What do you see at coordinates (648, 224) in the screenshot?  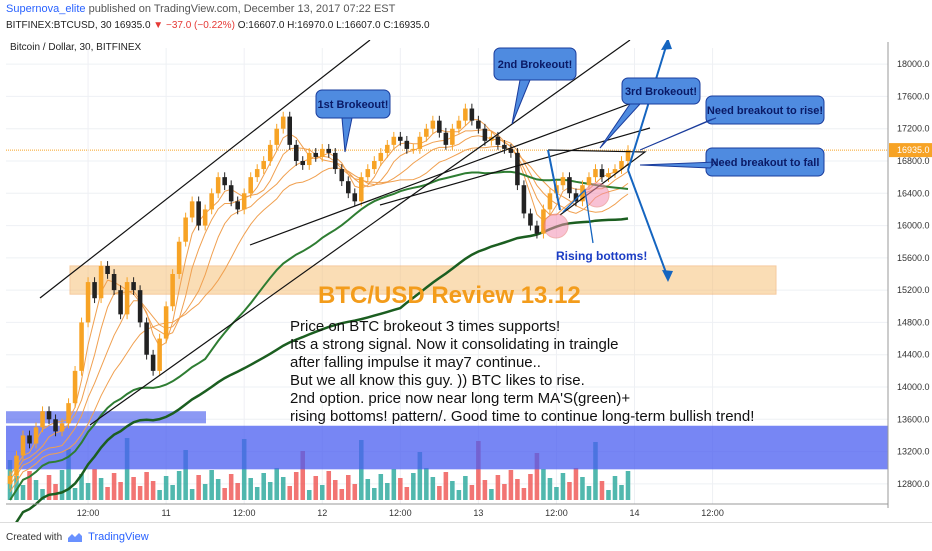 I see `projection-arrow` at bounding box center [648, 224].